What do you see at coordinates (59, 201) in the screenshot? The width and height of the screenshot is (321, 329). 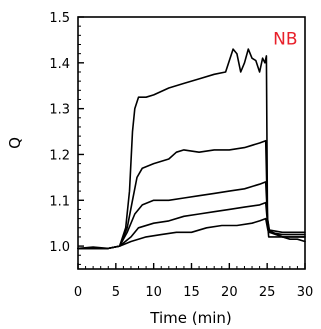 I see `y-tick-label: 1.1` at bounding box center [59, 201].